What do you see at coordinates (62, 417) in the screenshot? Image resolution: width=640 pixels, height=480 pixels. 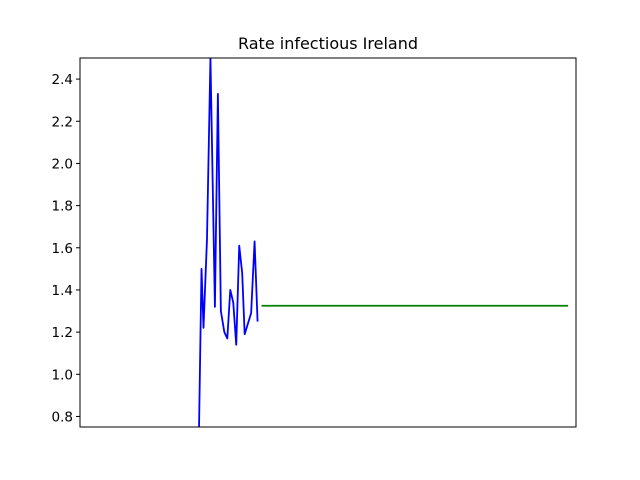 I see `y-tick-label: 0.8` at bounding box center [62, 417].